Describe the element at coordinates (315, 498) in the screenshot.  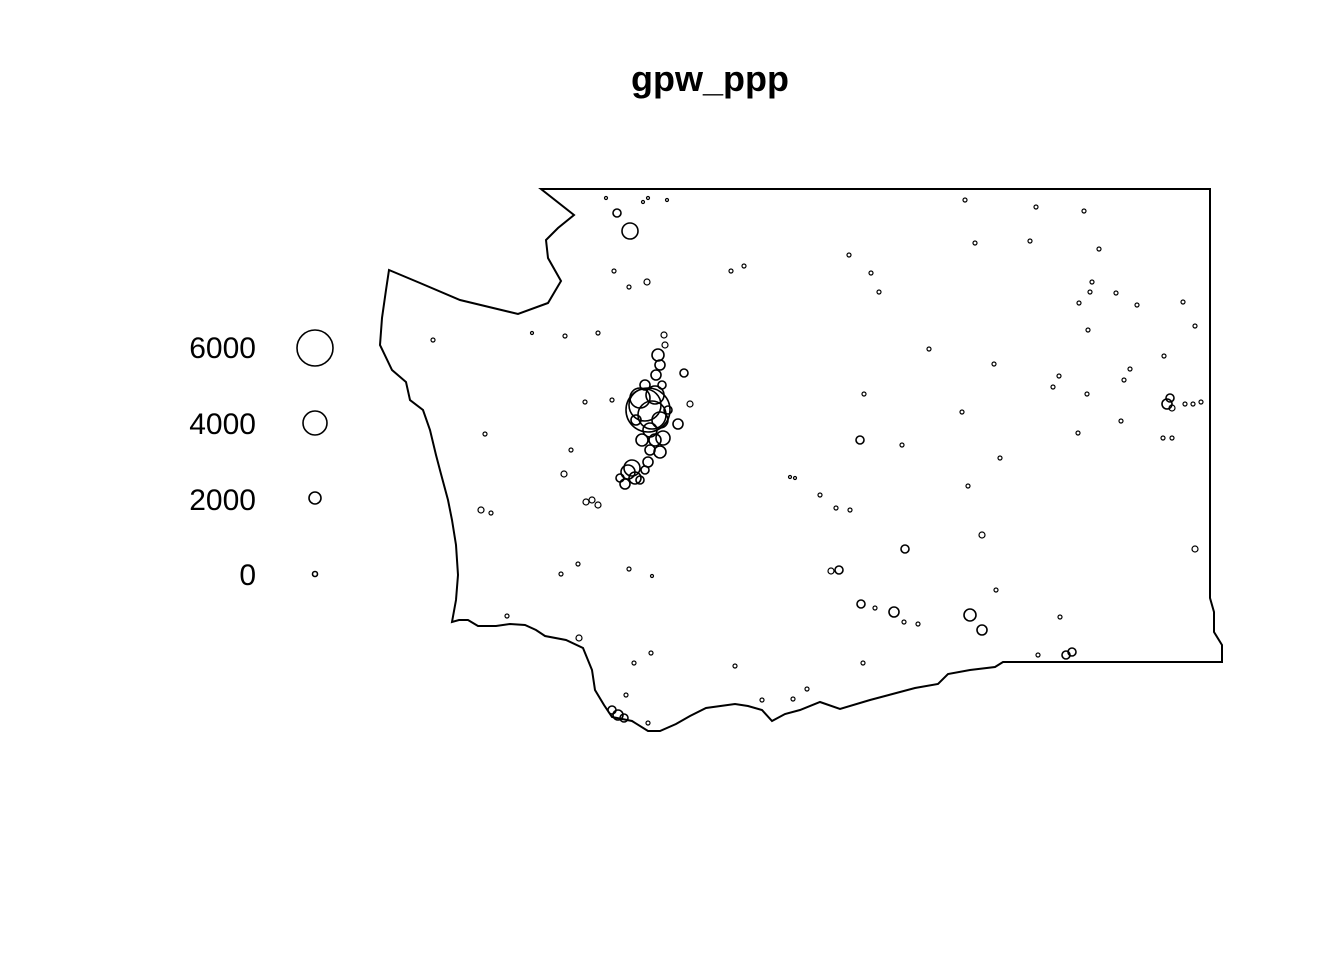
I see `legend-symbol-2000` at that location.